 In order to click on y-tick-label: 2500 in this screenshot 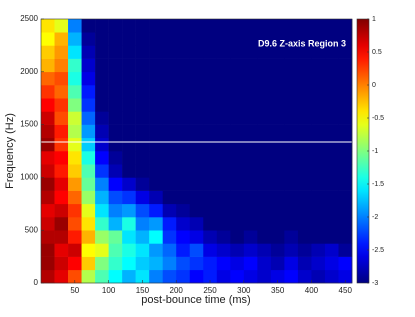, I will do `click(29, 18)`.